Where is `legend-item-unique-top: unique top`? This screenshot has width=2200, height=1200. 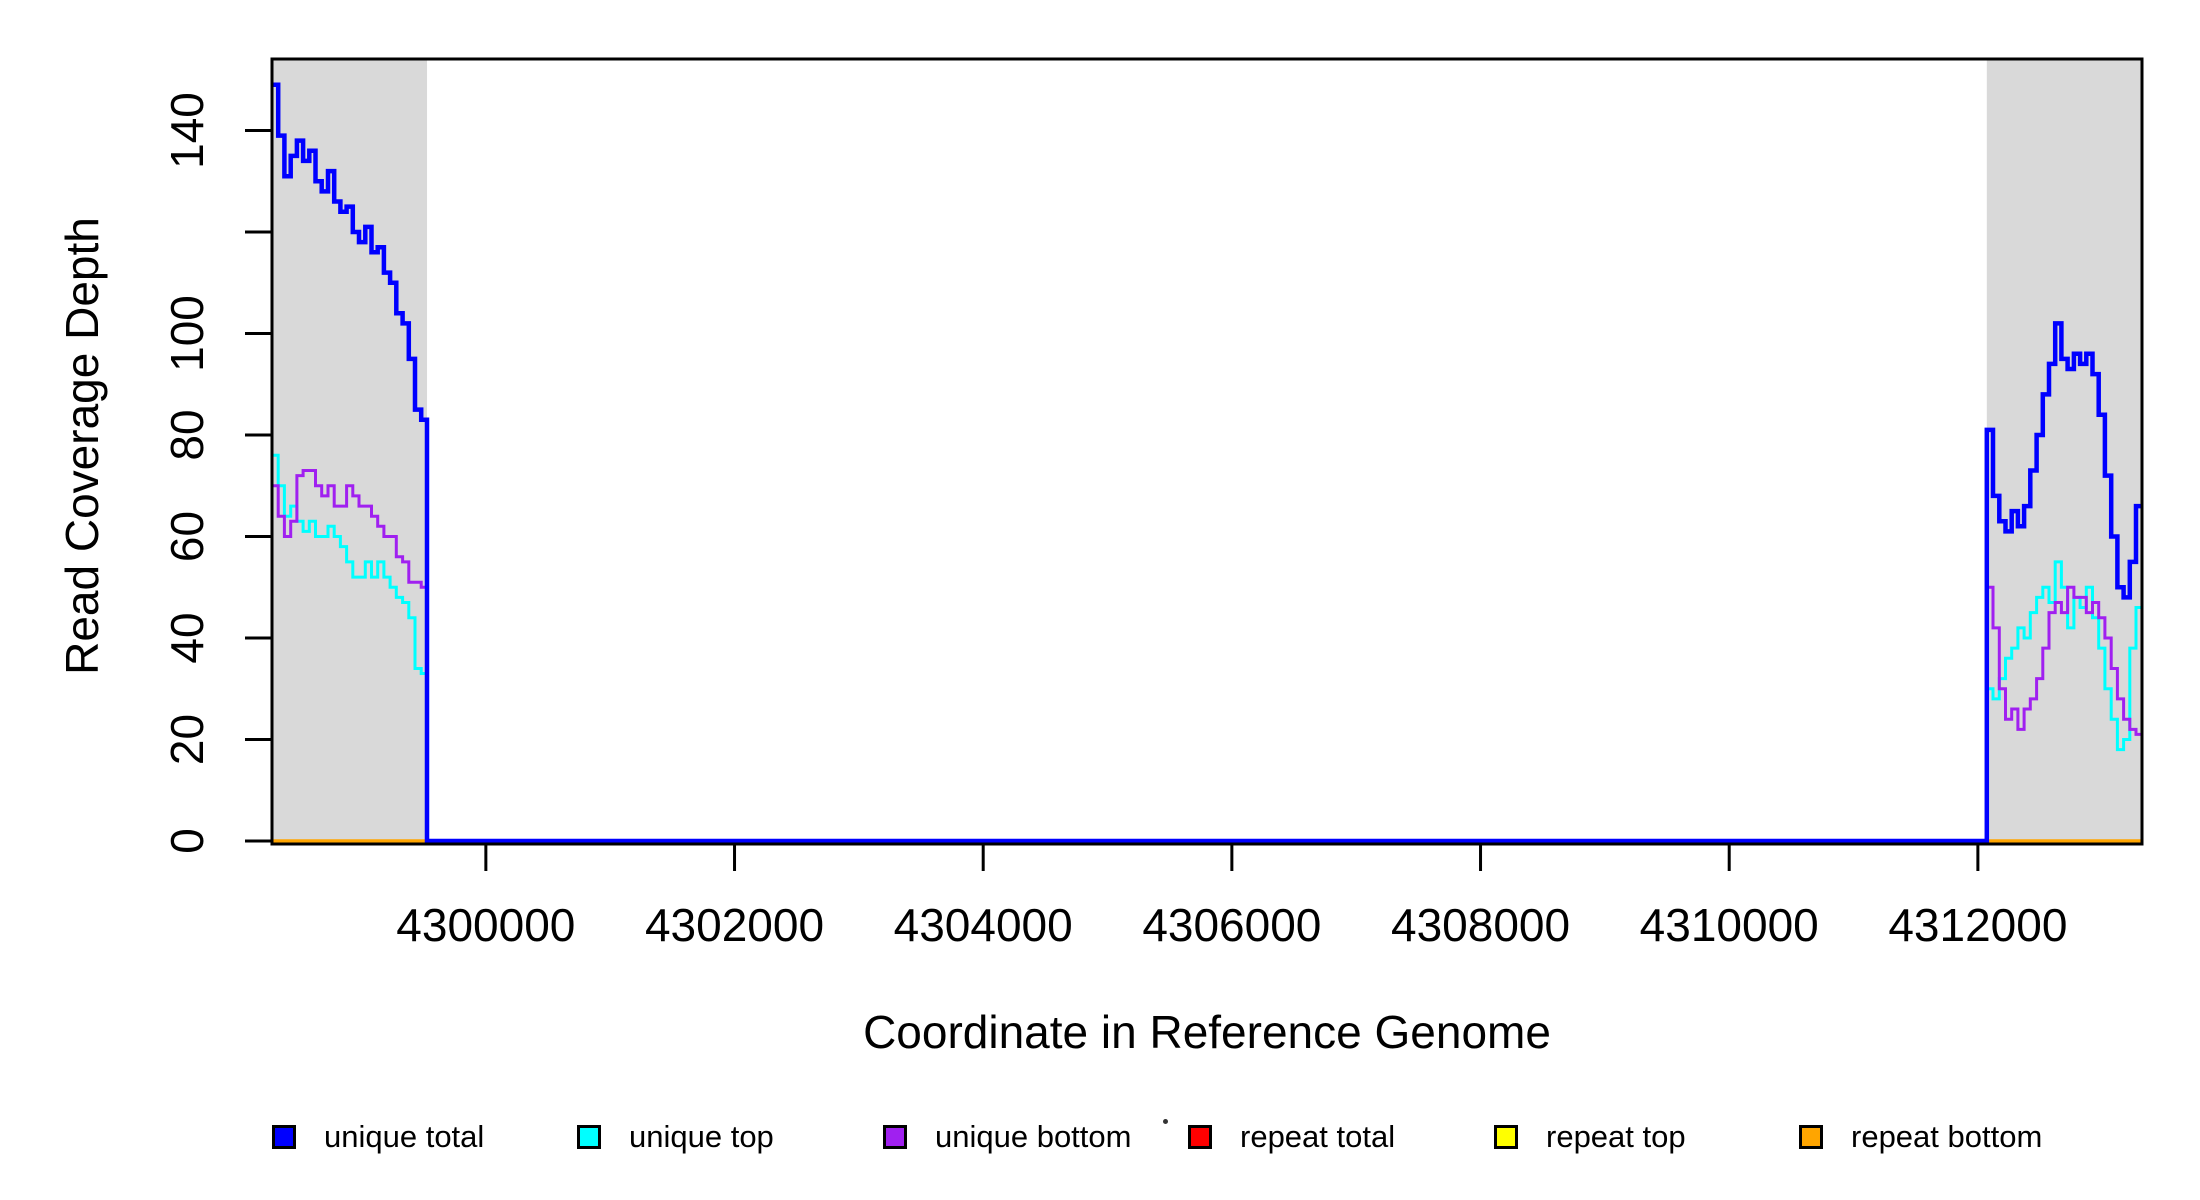
legend-item-unique-top: unique top is located at coordinates (675, 1136).